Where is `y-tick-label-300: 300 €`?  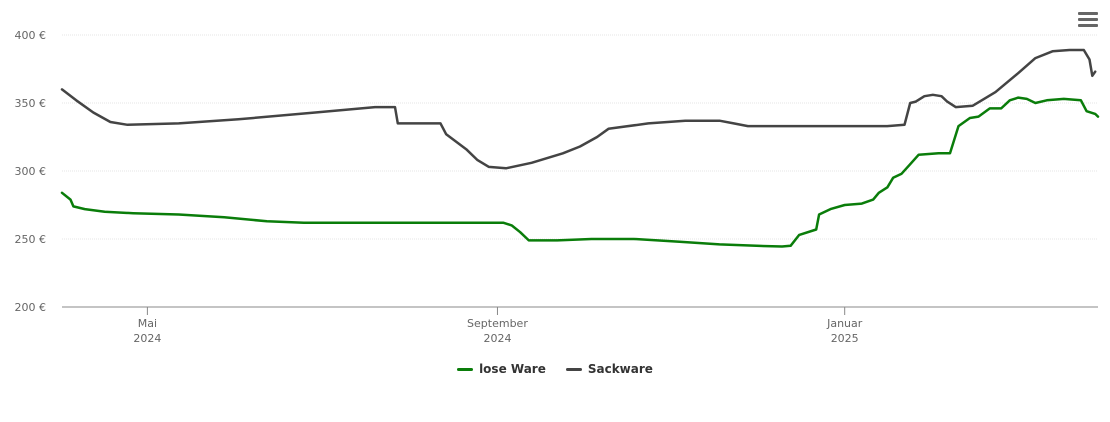 y-tick-label-300: 300 € is located at coordinates (31, 171).